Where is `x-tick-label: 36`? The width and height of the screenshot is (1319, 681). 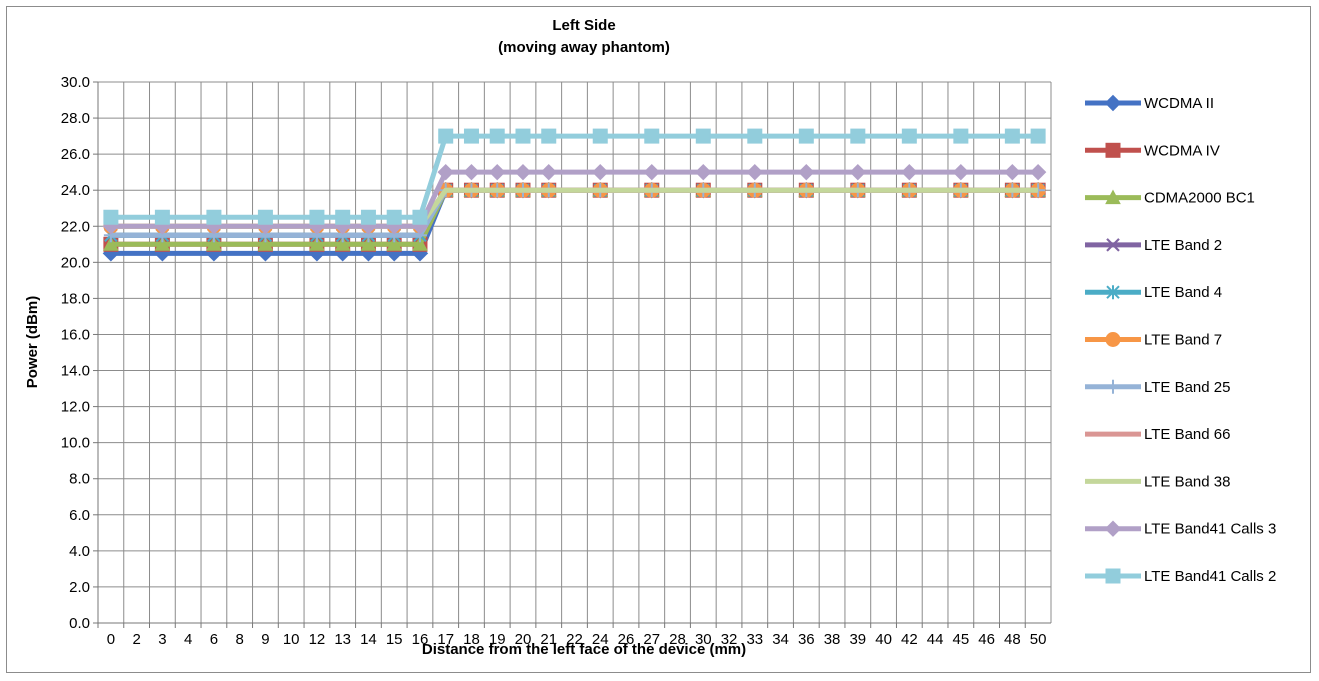 x-tick-label: 36 is located at coordinates (806, 639).